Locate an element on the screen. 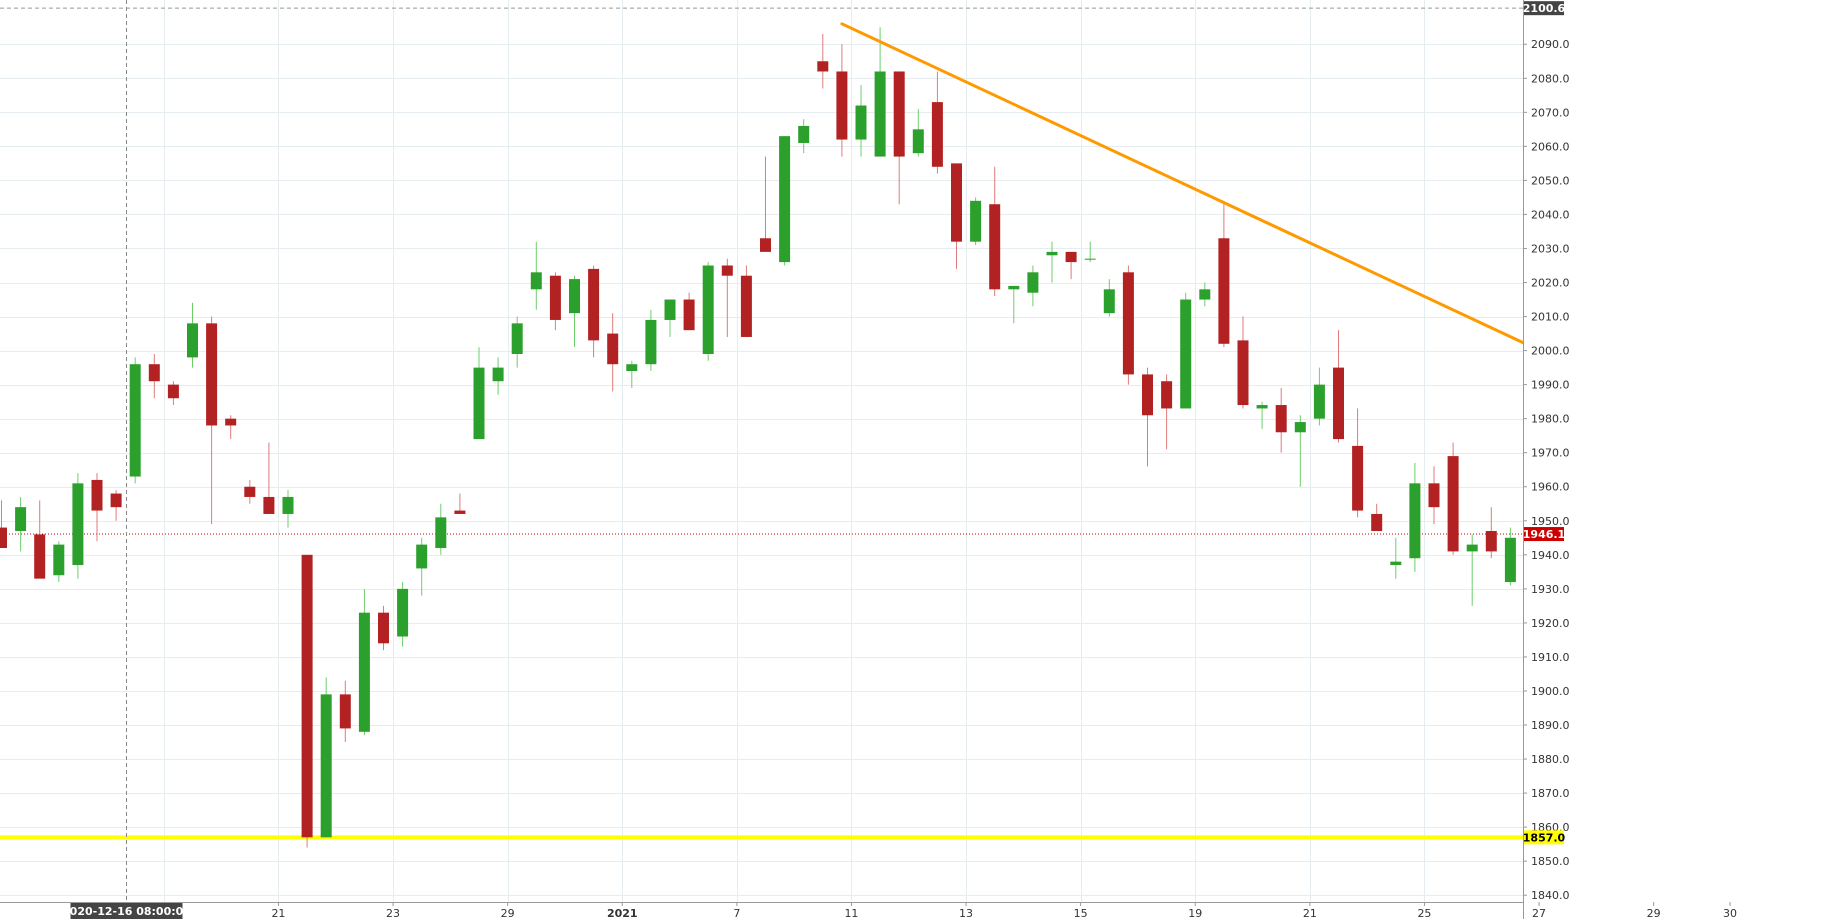  crosshair-time-tag is located at coordinates (126, 911).